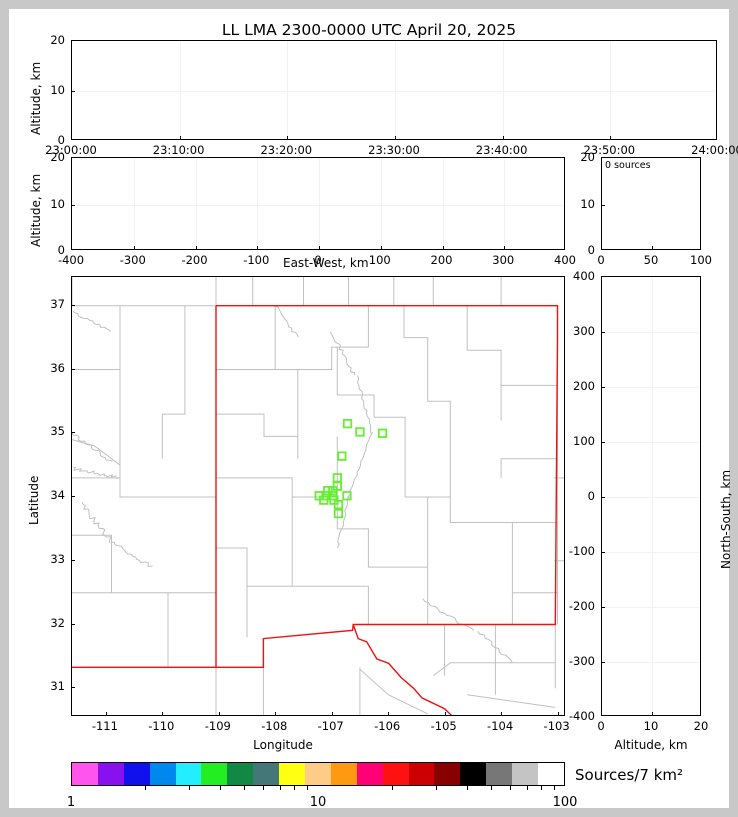  I want to click on panel-time-vs-altitude, so click(394, 90).